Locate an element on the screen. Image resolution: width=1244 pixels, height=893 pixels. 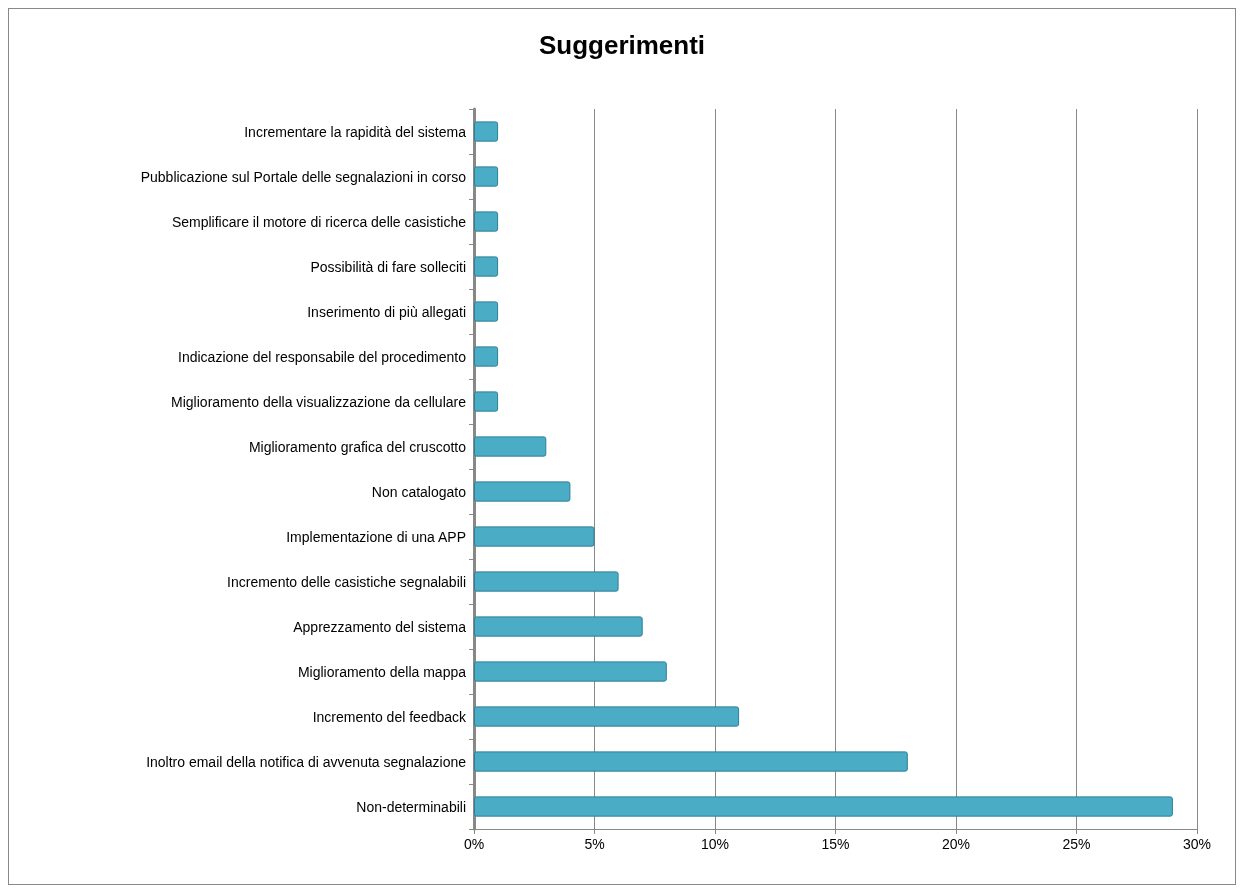
x-tick-label: 5% is located at coordinates (594, 844).